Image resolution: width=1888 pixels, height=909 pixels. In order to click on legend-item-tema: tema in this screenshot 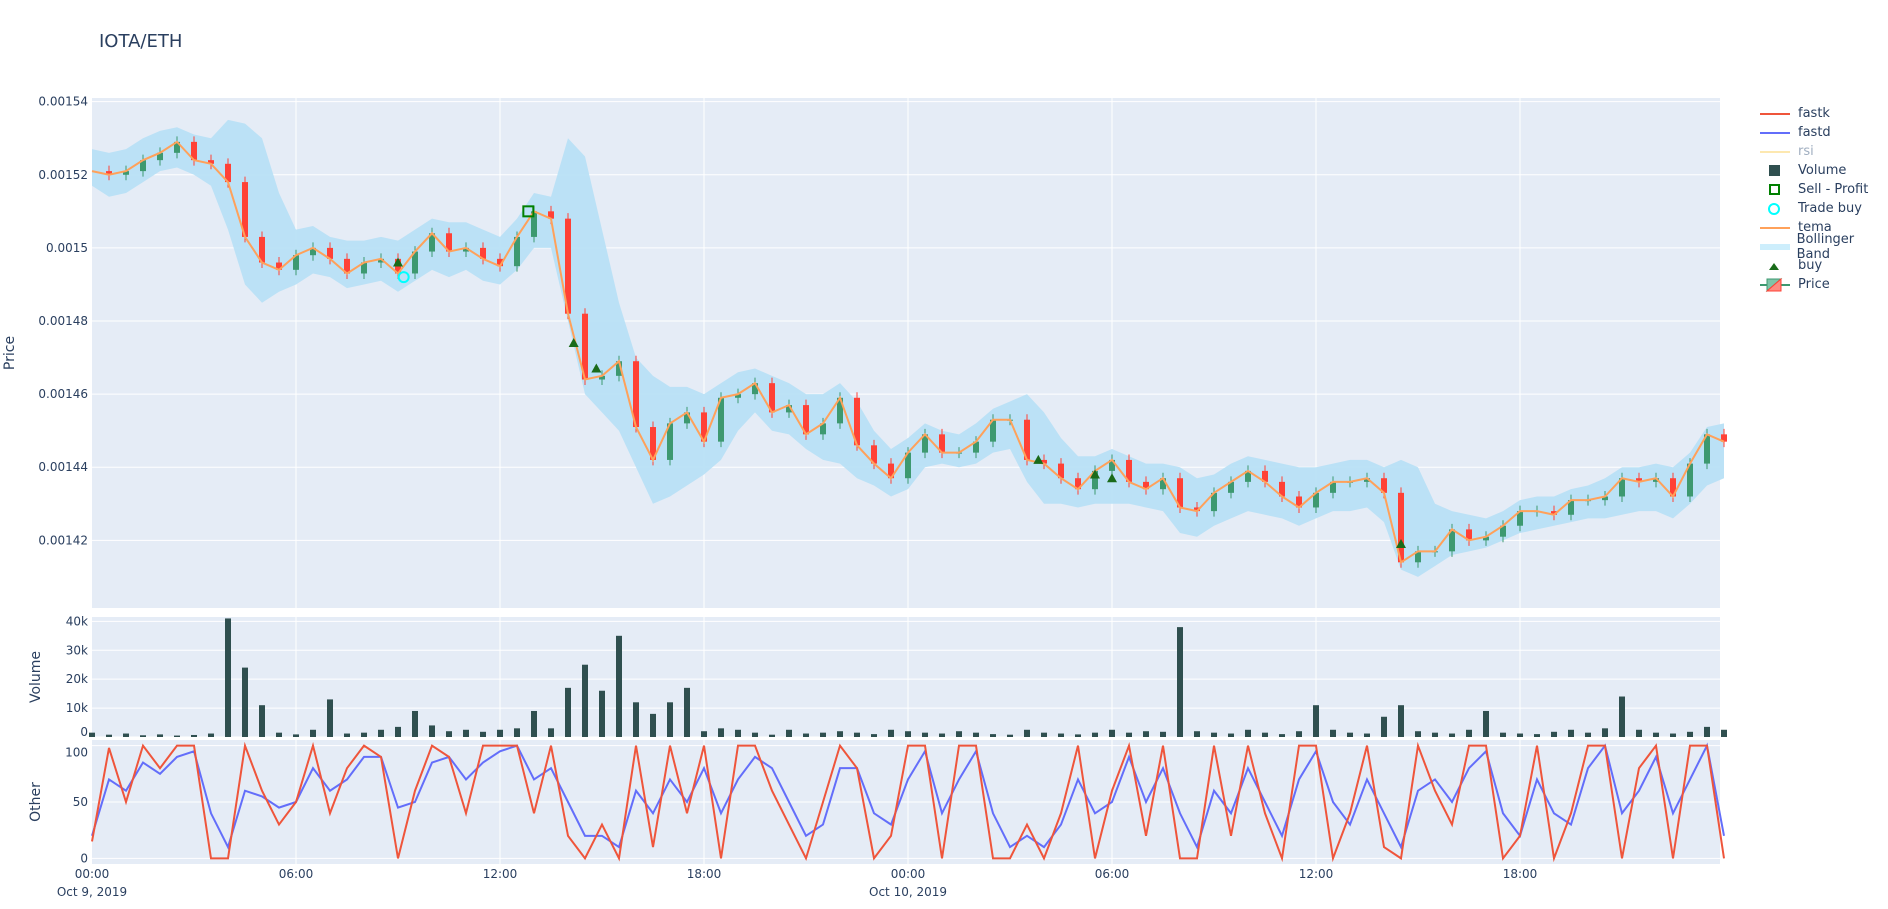, I will do `click(1822, 227)`.